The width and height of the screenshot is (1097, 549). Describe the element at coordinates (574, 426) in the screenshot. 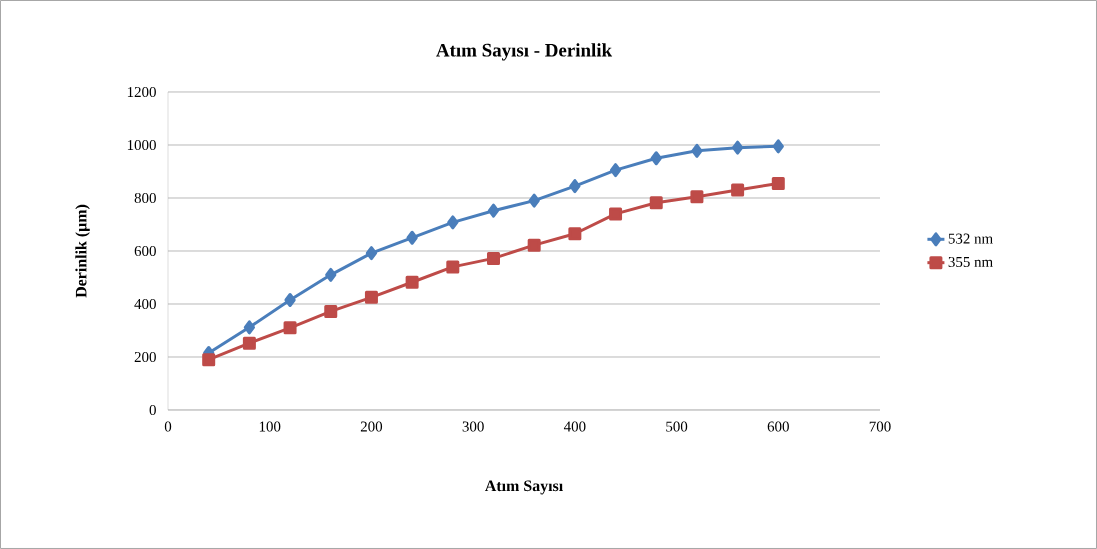

I see `x-tick-label: 400` at that location.